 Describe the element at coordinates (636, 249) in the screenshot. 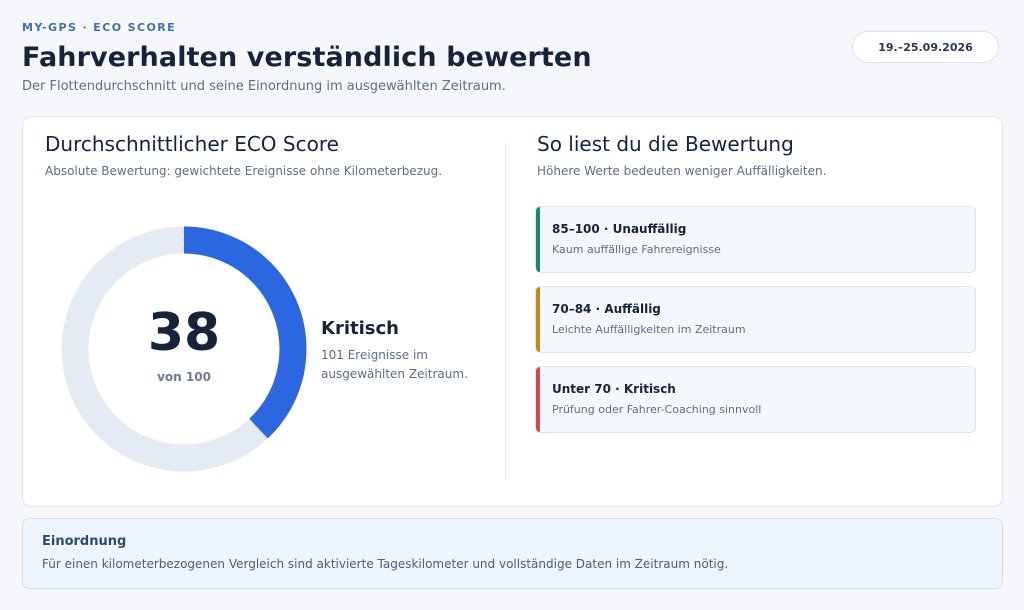

I see `legend-item-description: Kaum auffällige Fahrereignisse` at that location.